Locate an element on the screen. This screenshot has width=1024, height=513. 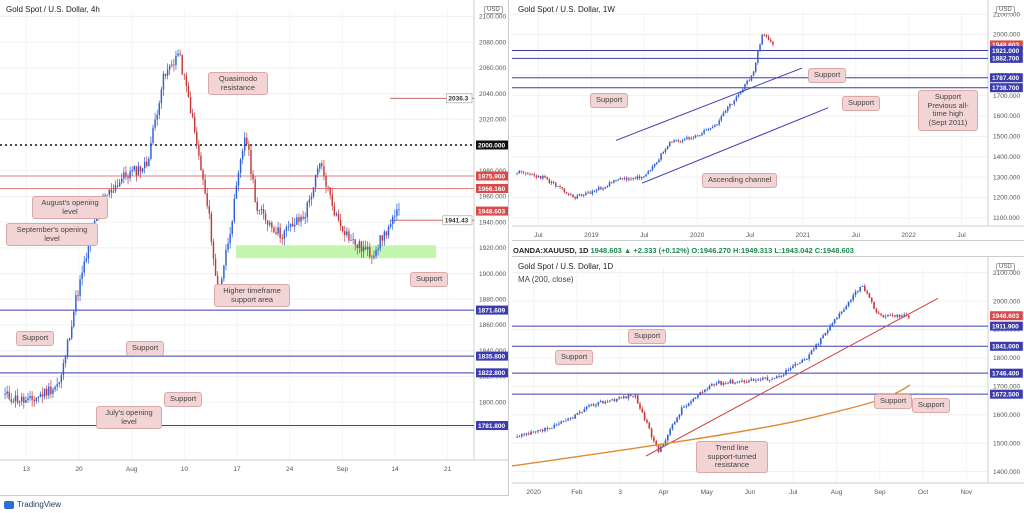
d1-ytick-label: 1700.000 is located at coordinates (1006, 387).